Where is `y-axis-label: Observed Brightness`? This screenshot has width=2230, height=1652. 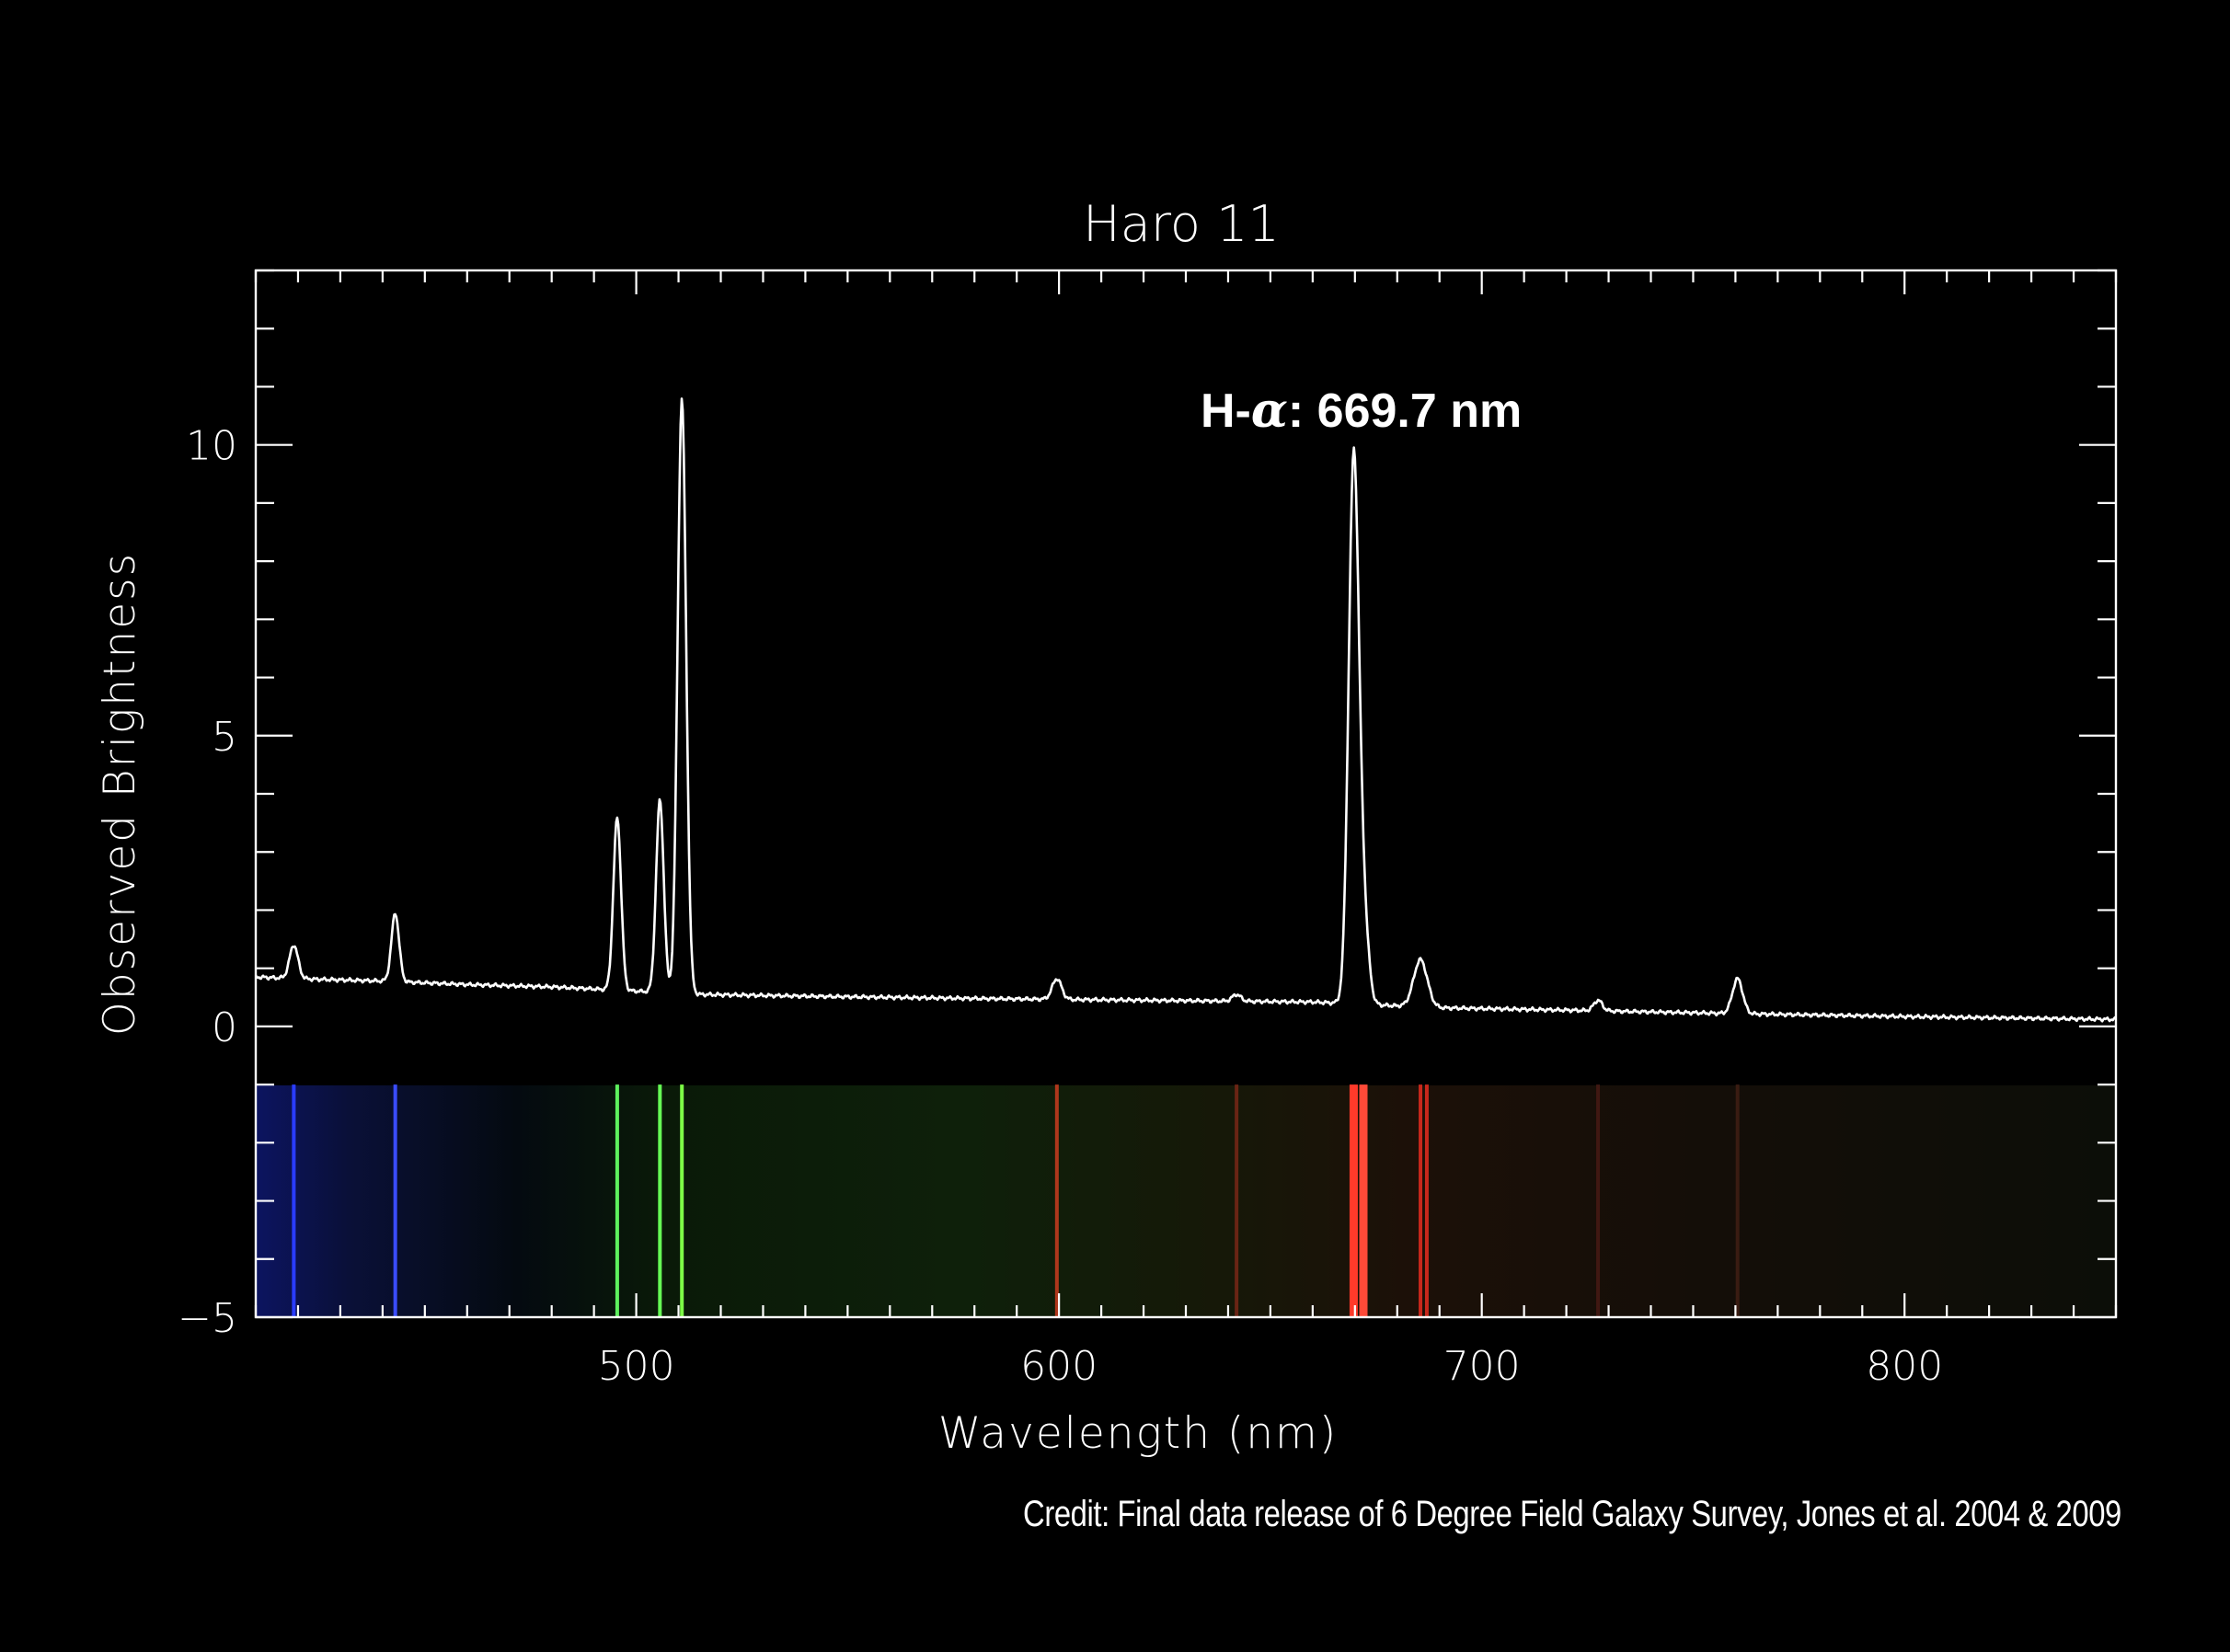 y-axis-label: Observed Brightness is located at coordinates (120, 794).